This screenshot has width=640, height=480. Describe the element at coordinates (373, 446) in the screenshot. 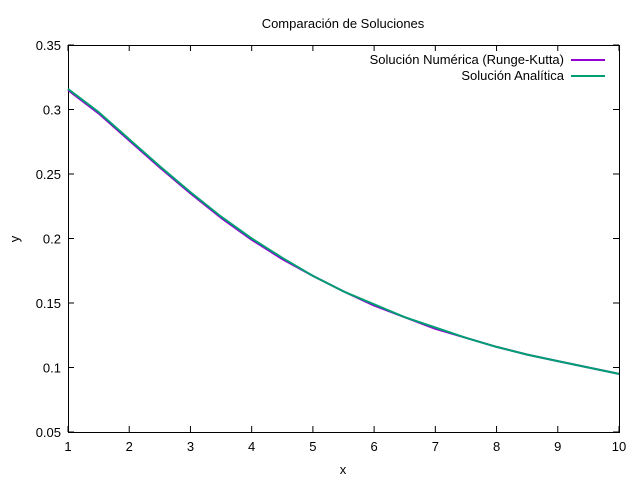

I see `x-tick-label: 6` at that location.